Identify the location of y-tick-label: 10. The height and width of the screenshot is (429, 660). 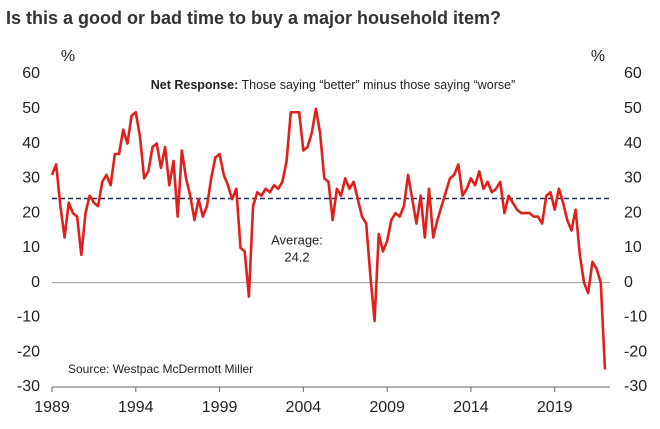
(31, 247).